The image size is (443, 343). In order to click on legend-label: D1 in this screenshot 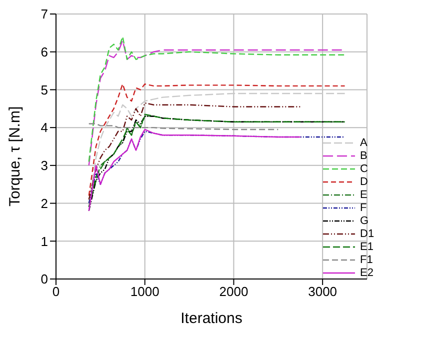, I will do `click(367, 234)`.